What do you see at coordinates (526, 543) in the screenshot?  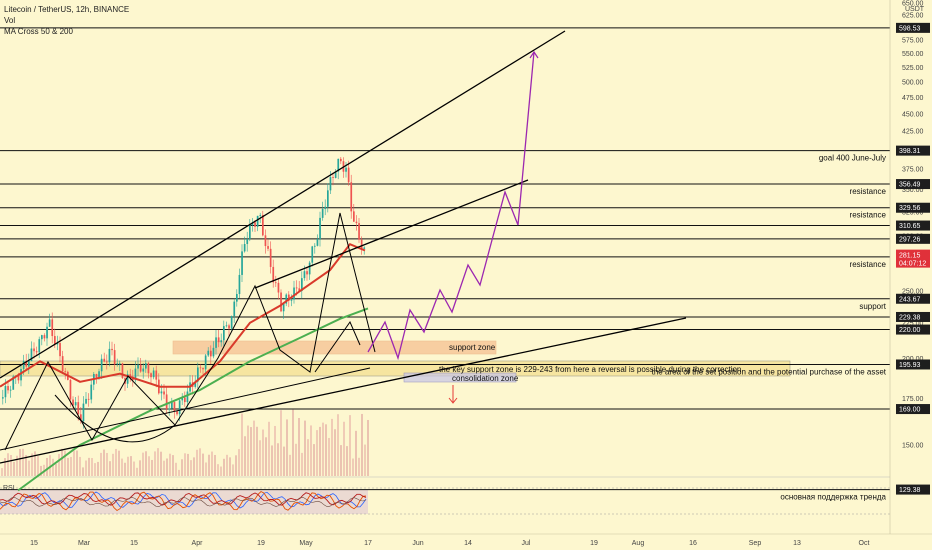 I see `time-tick-label: Jul` at bounding box center [526, 543].